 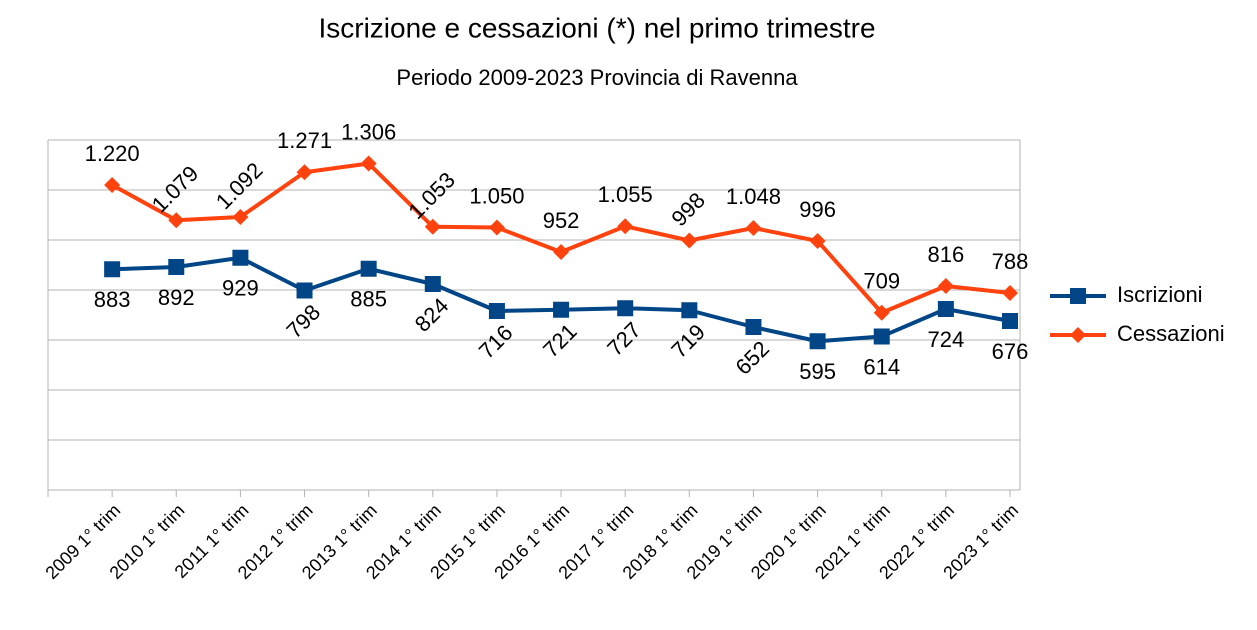 I want to click on data-label: 892, so click(x=176, y=297).